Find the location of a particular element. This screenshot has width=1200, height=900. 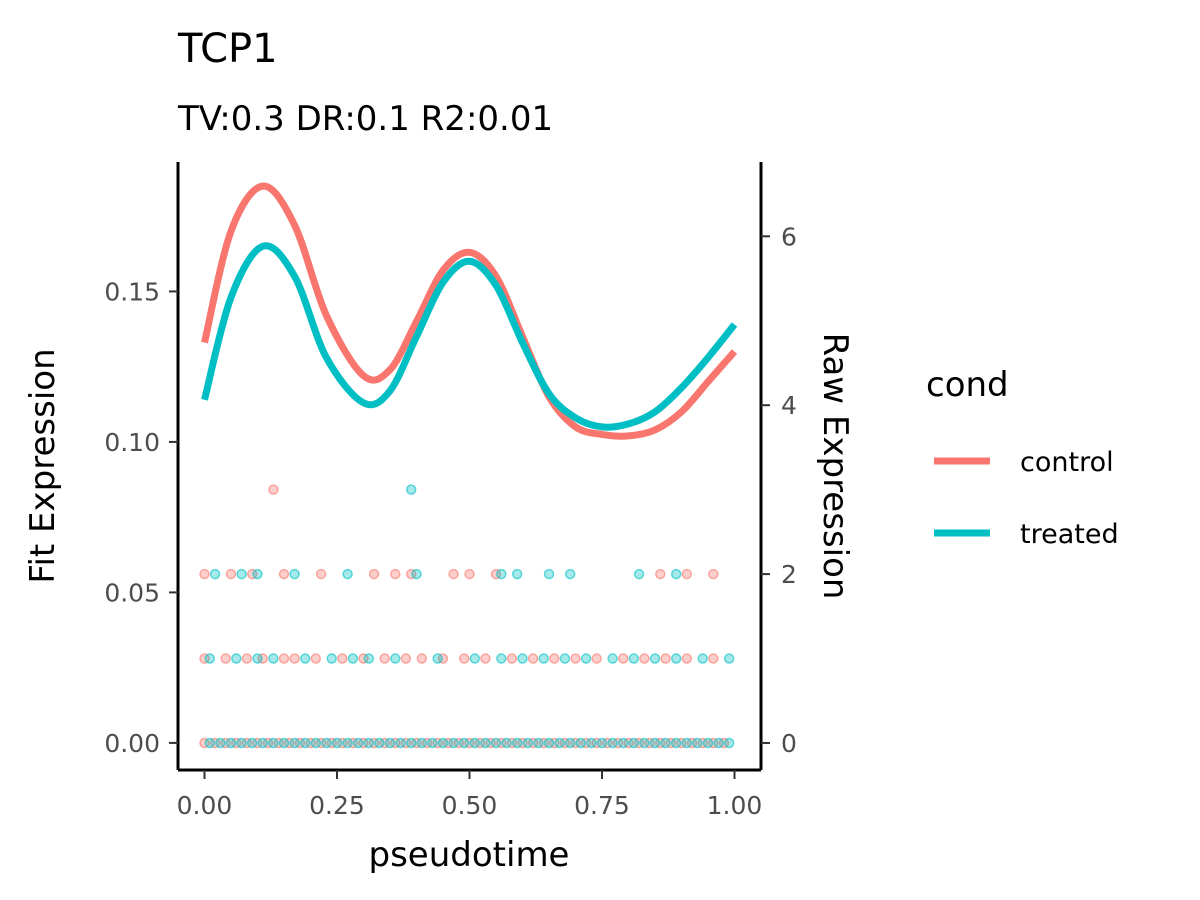

legend-label-control: control is located at coordinates (1067, 462).